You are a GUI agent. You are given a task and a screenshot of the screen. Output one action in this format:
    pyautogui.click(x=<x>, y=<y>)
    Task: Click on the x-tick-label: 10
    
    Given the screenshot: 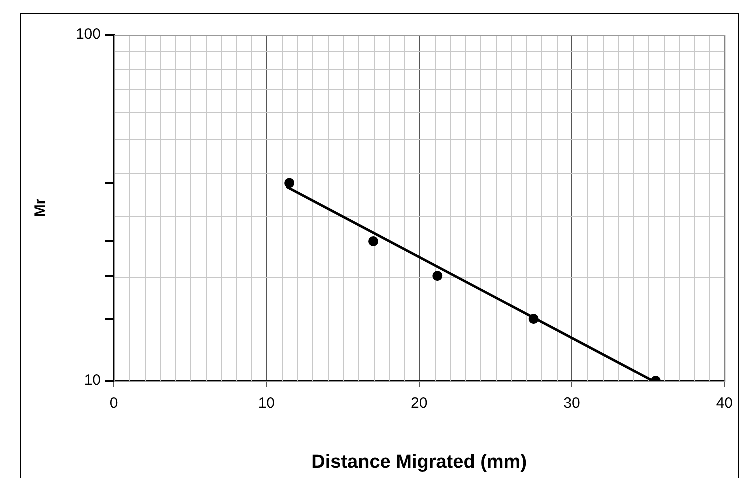 What is the action you would take?
    pyautogui.click(x=267, y=403)
    